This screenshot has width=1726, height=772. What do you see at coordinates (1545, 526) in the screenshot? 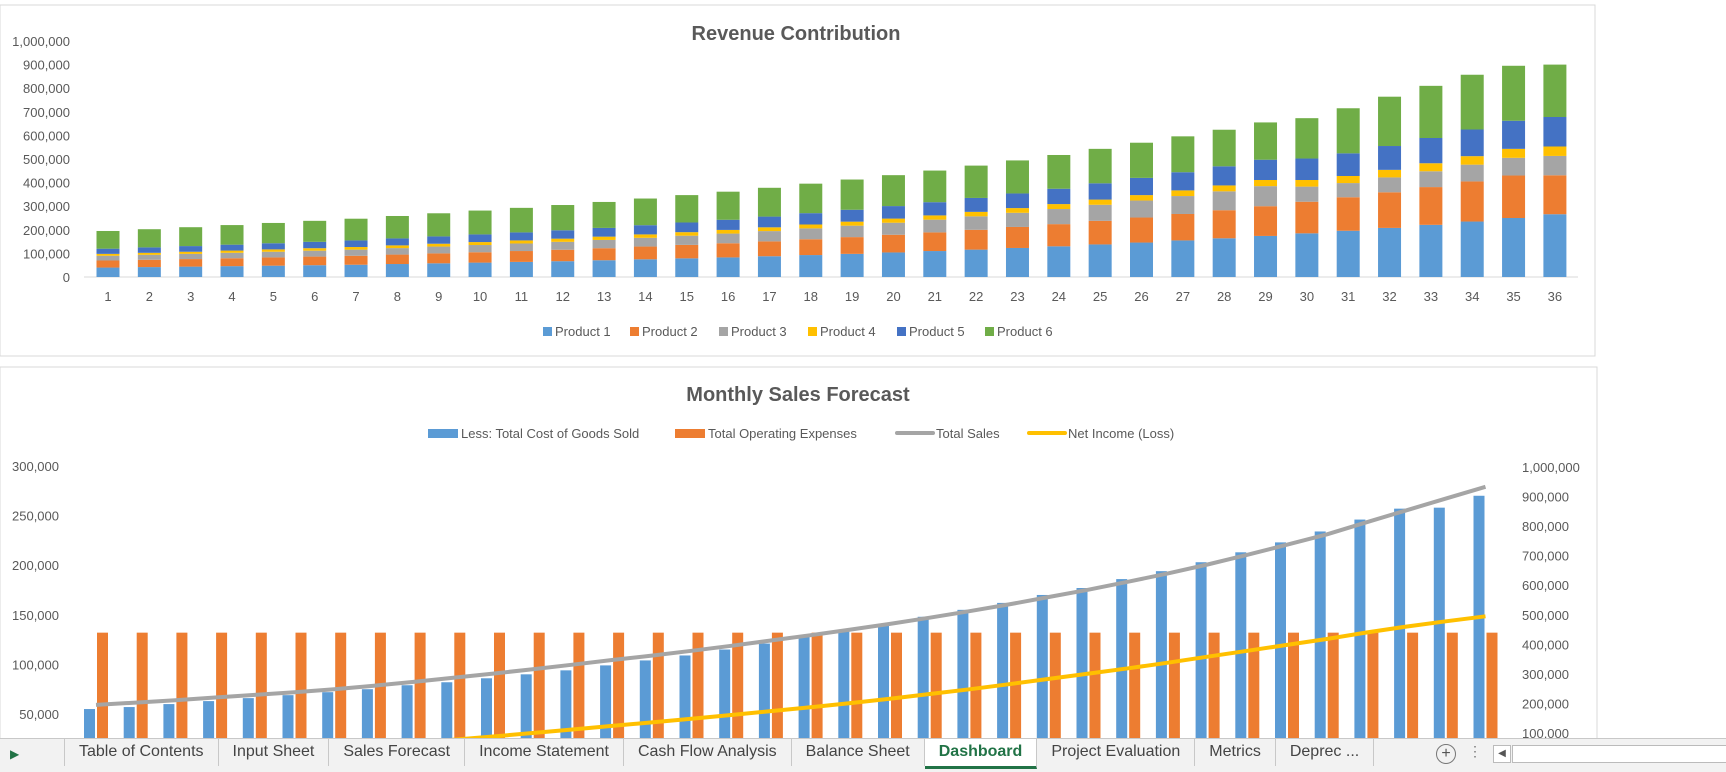
I see `chart2-right-y-tick-label: 800,000` at bounding box center [1545, 526].